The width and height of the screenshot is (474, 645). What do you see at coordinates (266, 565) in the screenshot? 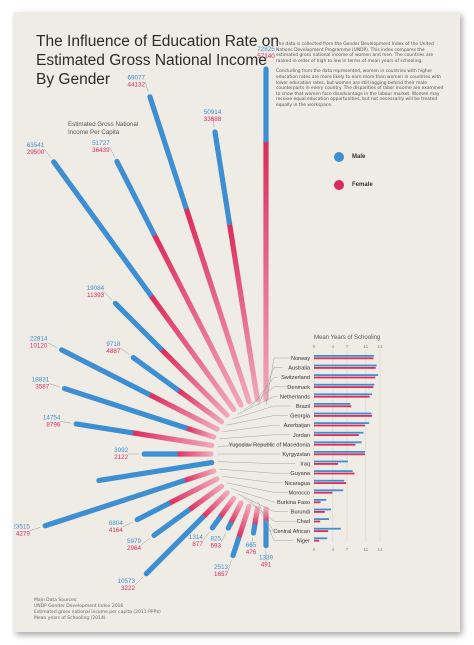
I see `female-value-label-20: 491` at bounding box center [266, 565].